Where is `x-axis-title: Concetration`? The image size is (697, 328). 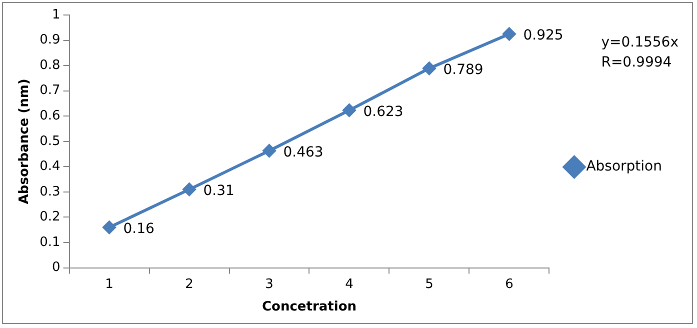
x-axis-title: Concetration is located at coordinates (309, 307).